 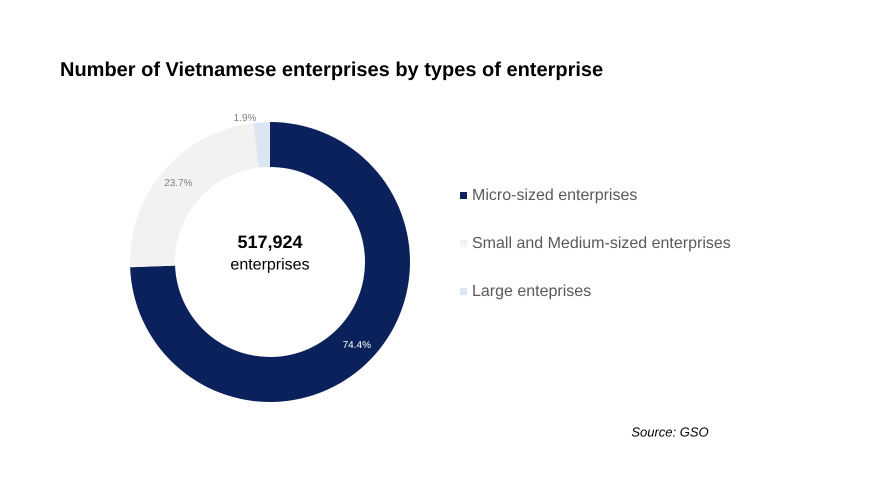 What do you see at coordinates (332, 70) in the screenshot?
I see `chart-title: Number of Vietnamese enterprises by types of enterprise` at bounding box center [332, 70].